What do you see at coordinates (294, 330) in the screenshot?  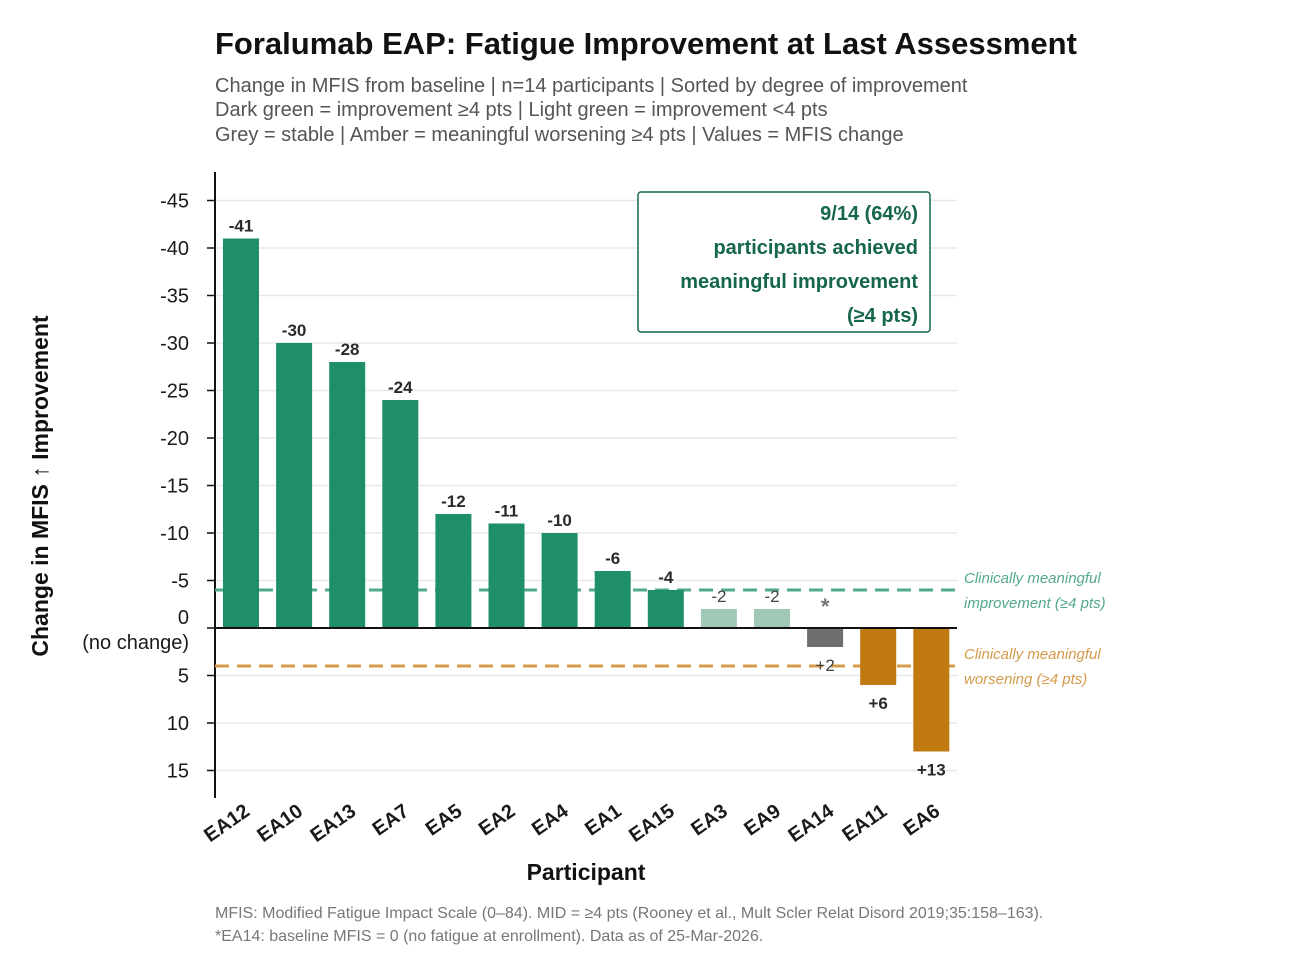 I see `value-label-ea10: -30` at bounding box center [294, 330].